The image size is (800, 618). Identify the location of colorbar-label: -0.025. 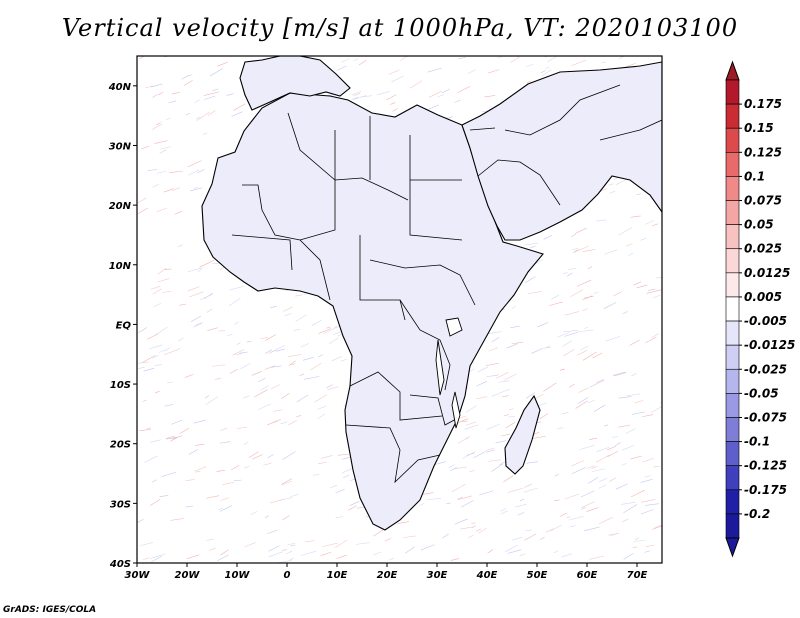
(765, 369).